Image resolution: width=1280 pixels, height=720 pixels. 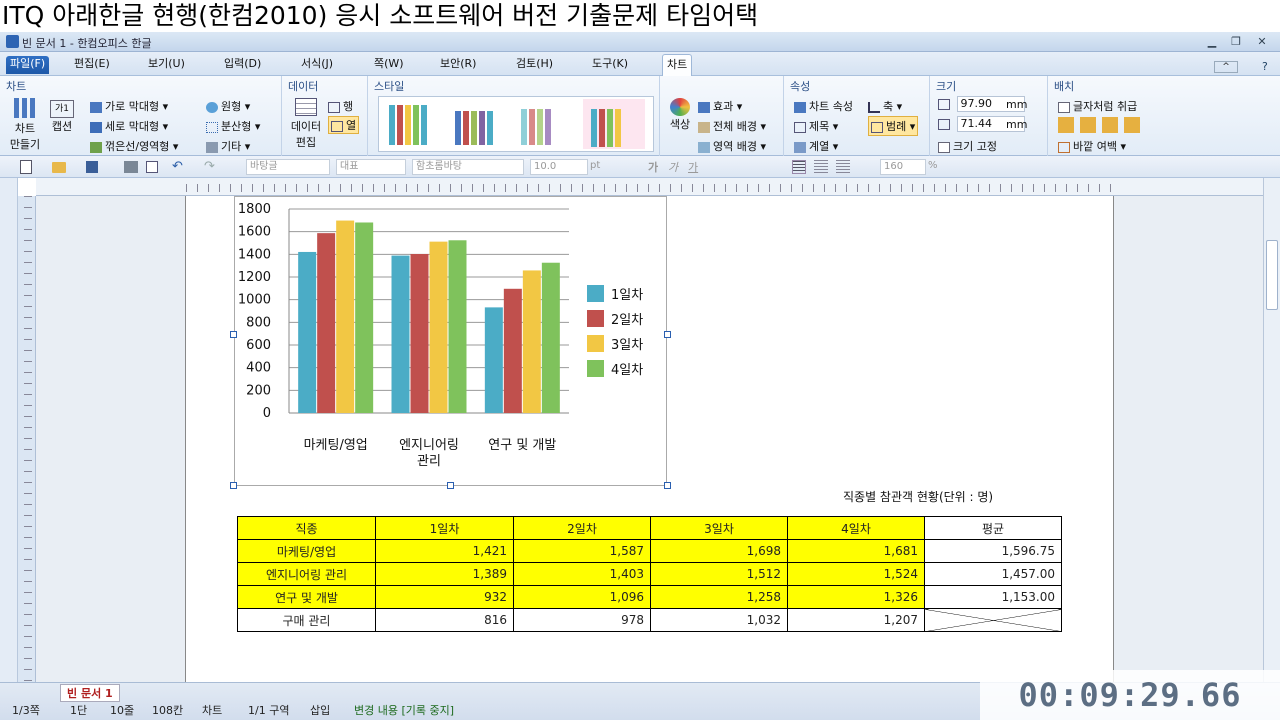 I want to click on diagonal-cell, so click(x=993, y=620).